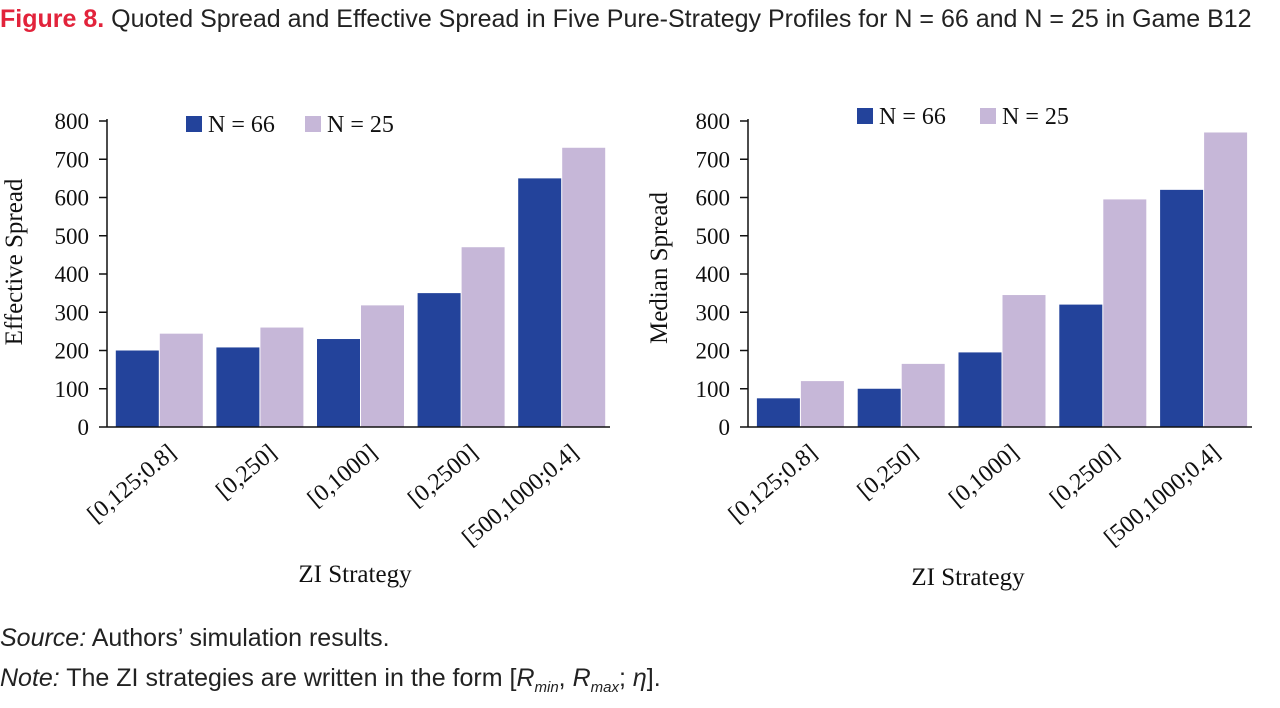 This screenshot has width=1280, height=708. What do you see at coordinates (14, 261) in the screenshot?
I see `y-axis-title: Effective Spread` at bounding box center [14, 261].